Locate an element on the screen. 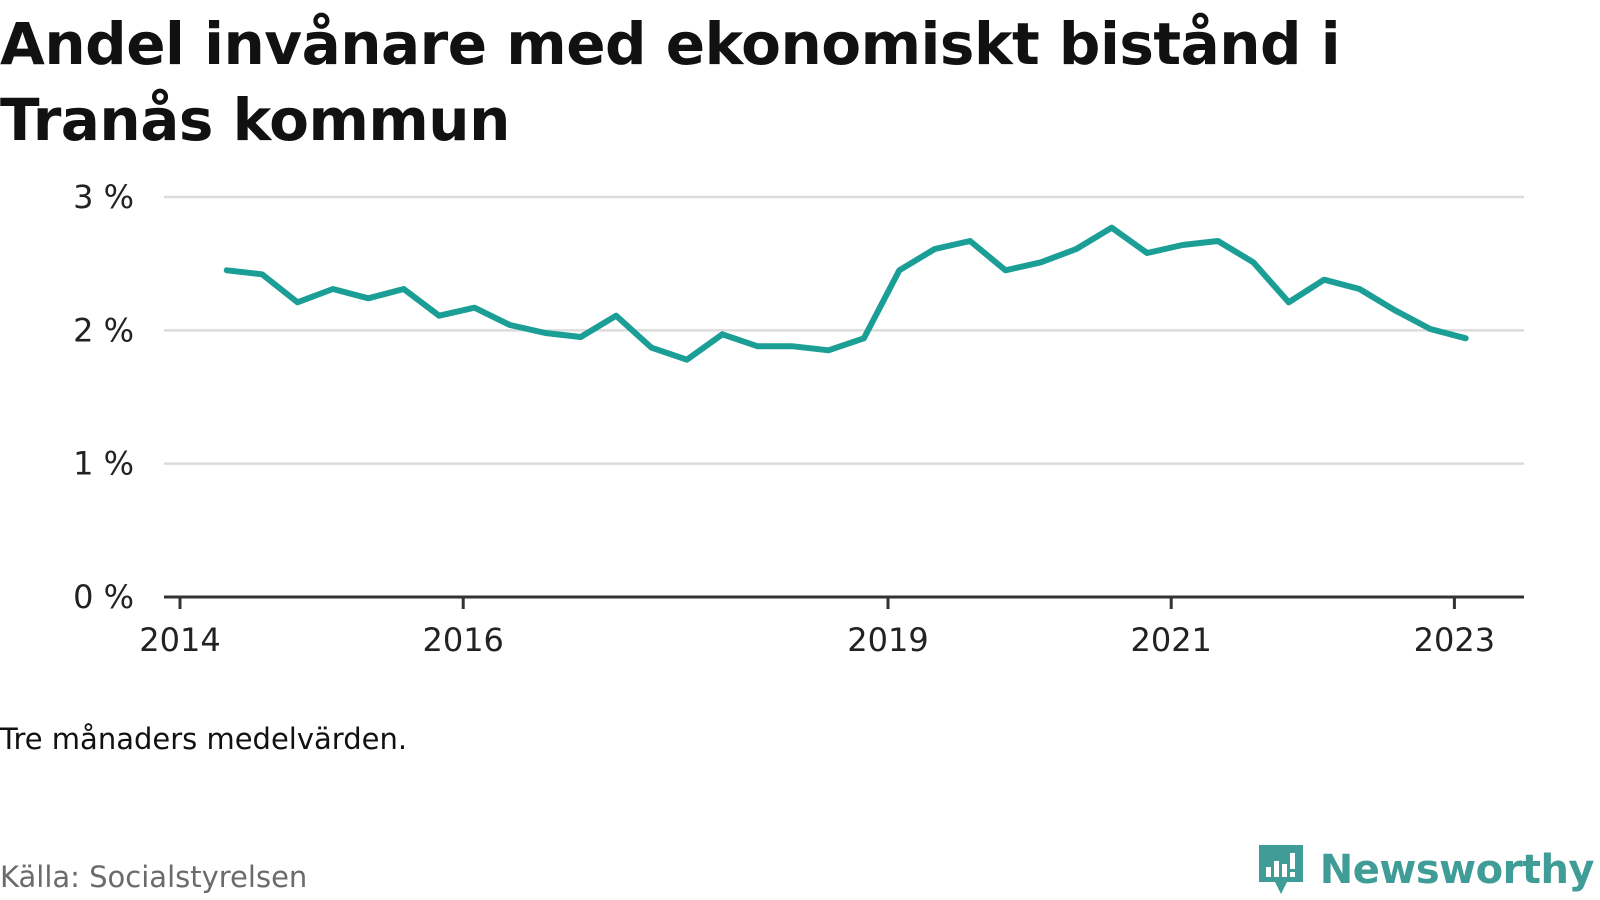 This screenshot has width=1600, height=900. brand-logo: Newsworthy is located at coordinates (1425, 870).